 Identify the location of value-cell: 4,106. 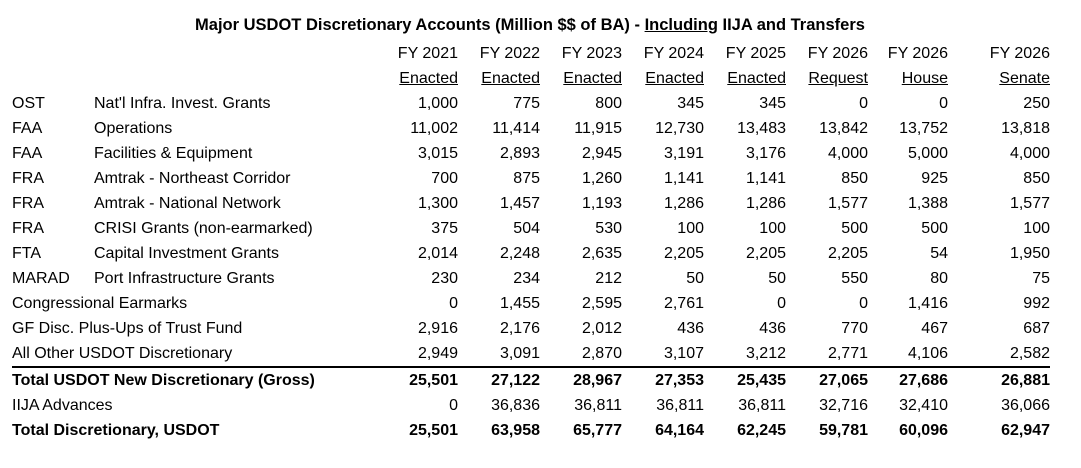
(927, 353).